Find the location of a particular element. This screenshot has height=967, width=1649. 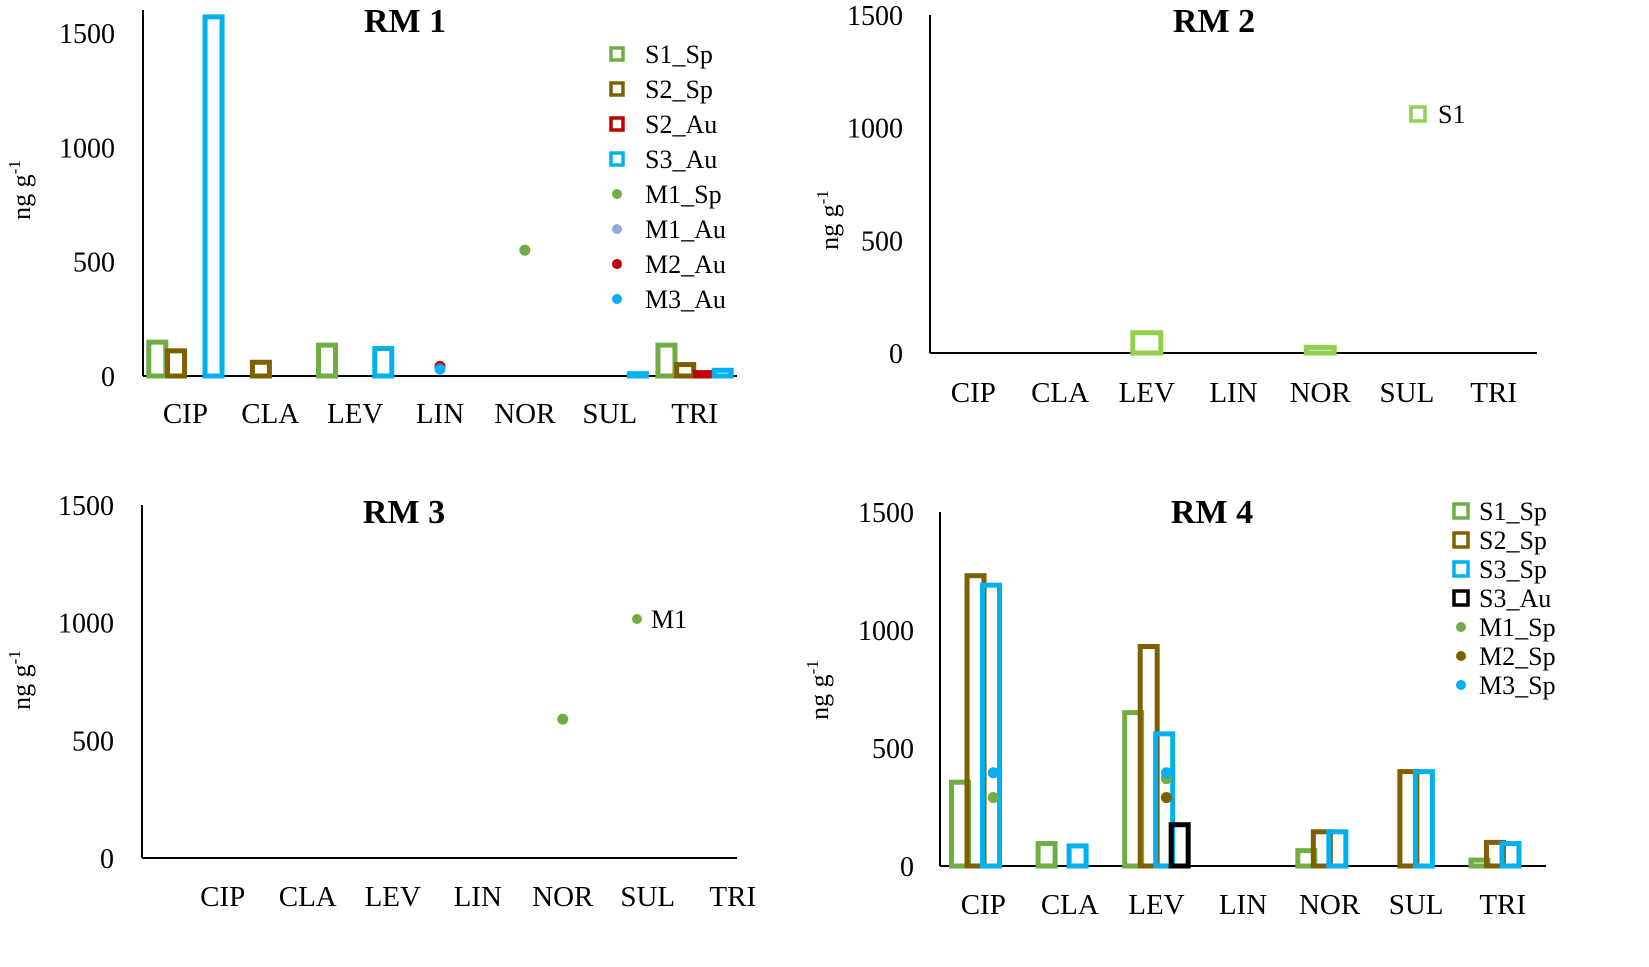

legend-label: M1_Au is located at coordinates (685, 229).